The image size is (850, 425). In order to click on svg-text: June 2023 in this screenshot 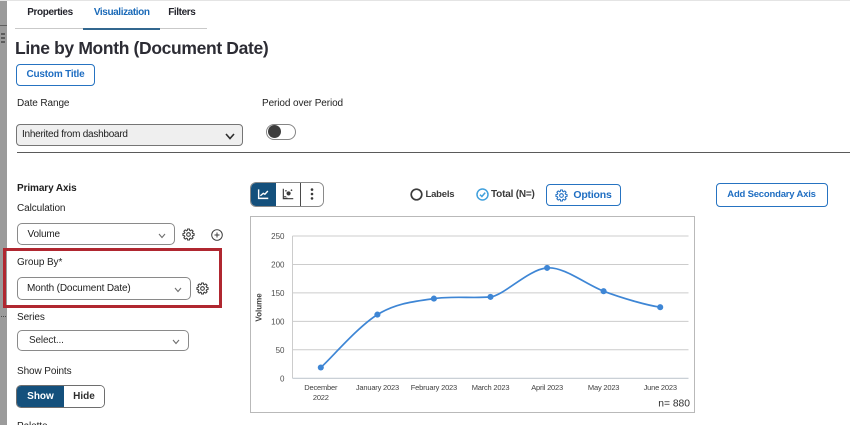, I will do `click(659, 387)`.